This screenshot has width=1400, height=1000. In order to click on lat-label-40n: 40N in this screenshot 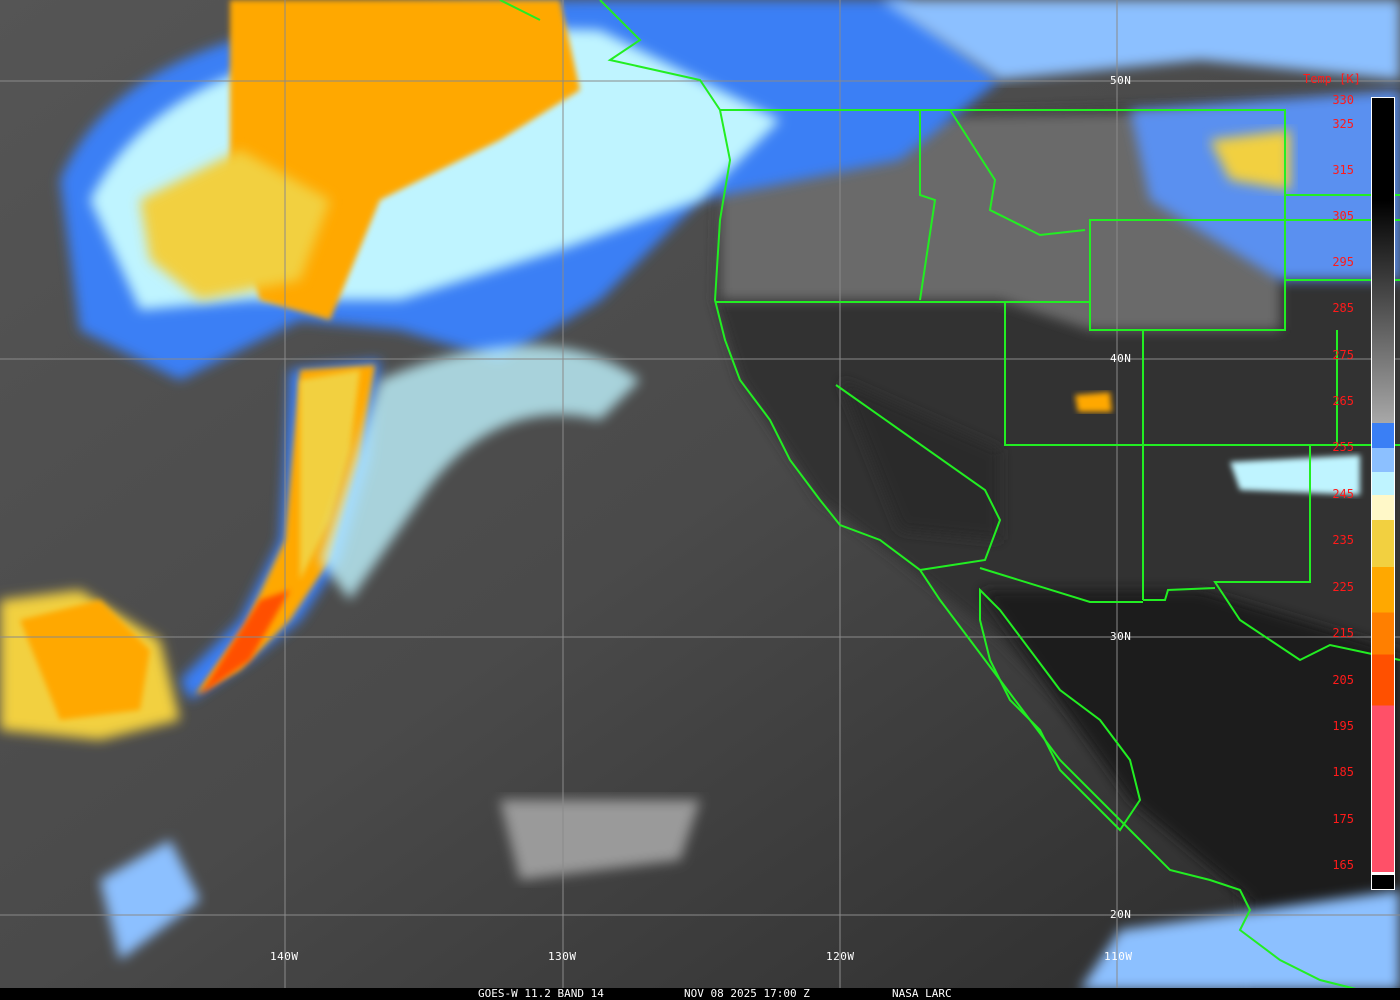, I will do `click(1121, 358)`.